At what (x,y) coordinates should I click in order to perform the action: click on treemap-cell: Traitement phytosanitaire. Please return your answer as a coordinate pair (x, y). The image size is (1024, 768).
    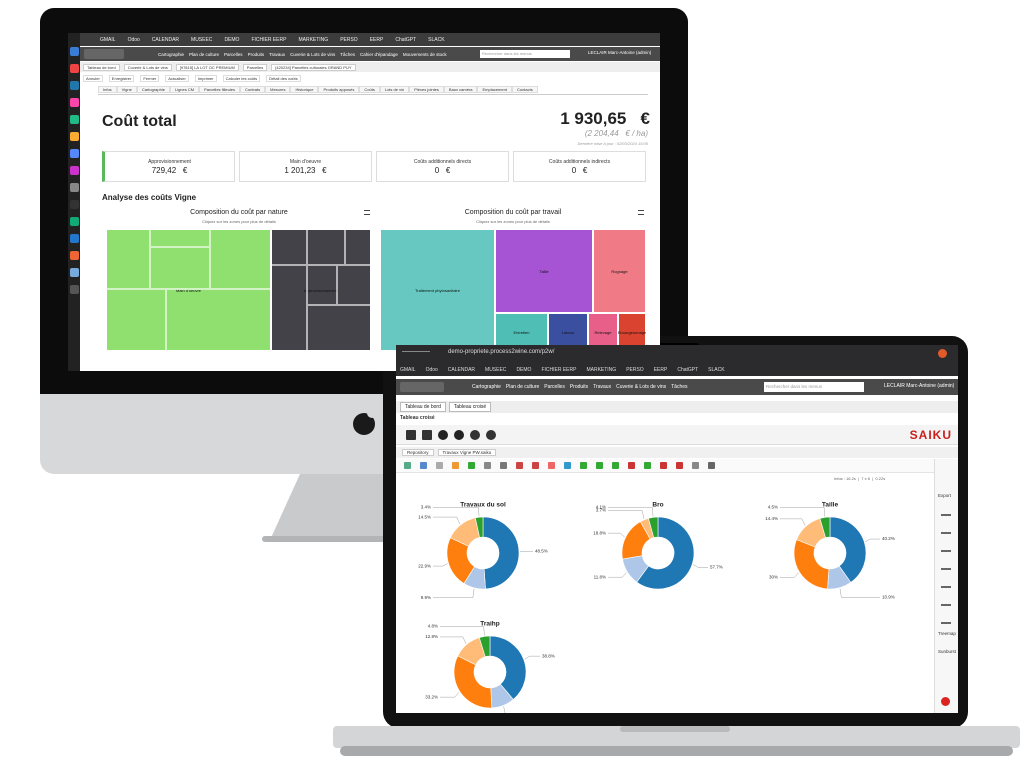
    Looking at the image, I should click on (437, 290).